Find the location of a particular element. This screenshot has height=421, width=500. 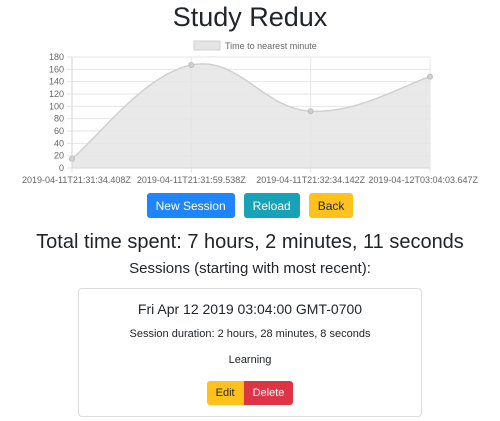

y-tick-label: 120 is located at coordinates (56, 94).